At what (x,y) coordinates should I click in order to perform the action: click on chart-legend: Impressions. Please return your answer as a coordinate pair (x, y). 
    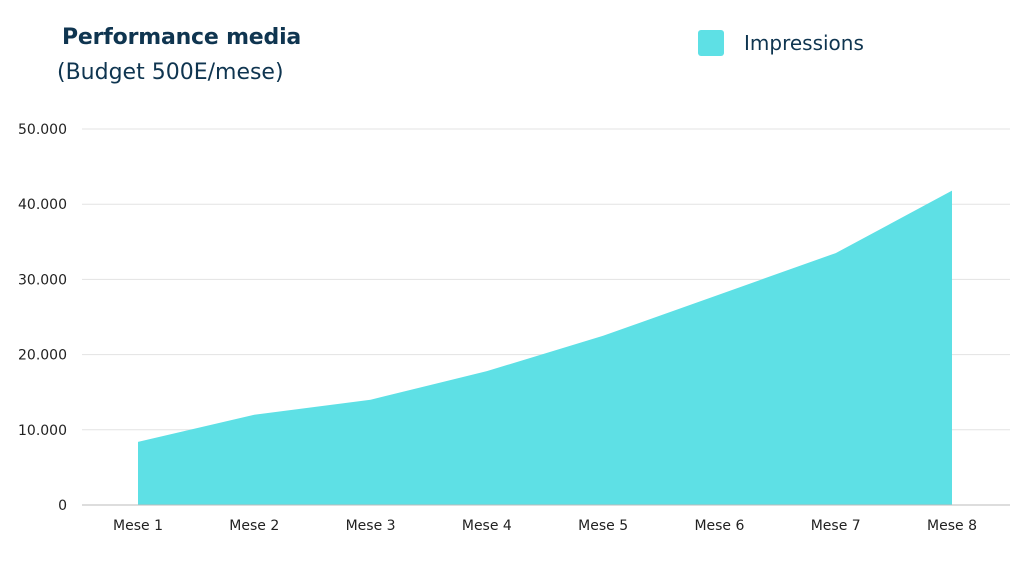
    Looking at the image, I should click on (781, 43).